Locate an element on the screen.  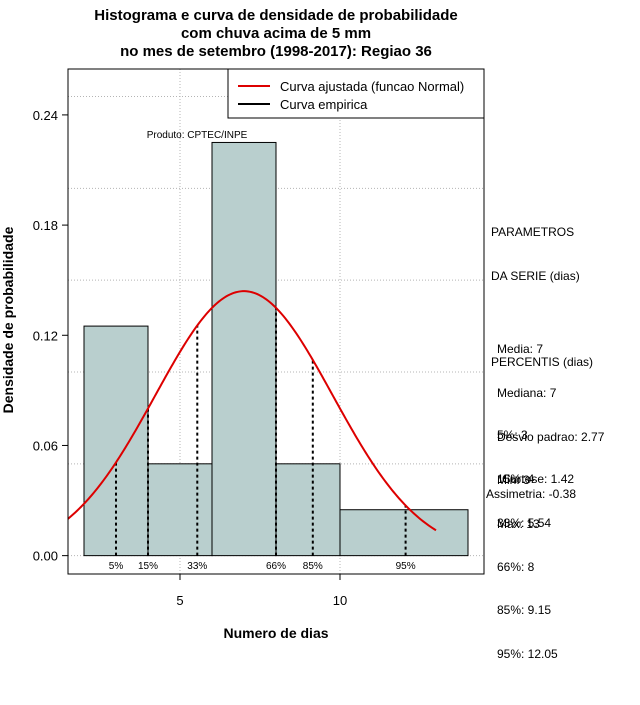
percentil-95: 95%: 12.05 is located at coordinates (527, 654).